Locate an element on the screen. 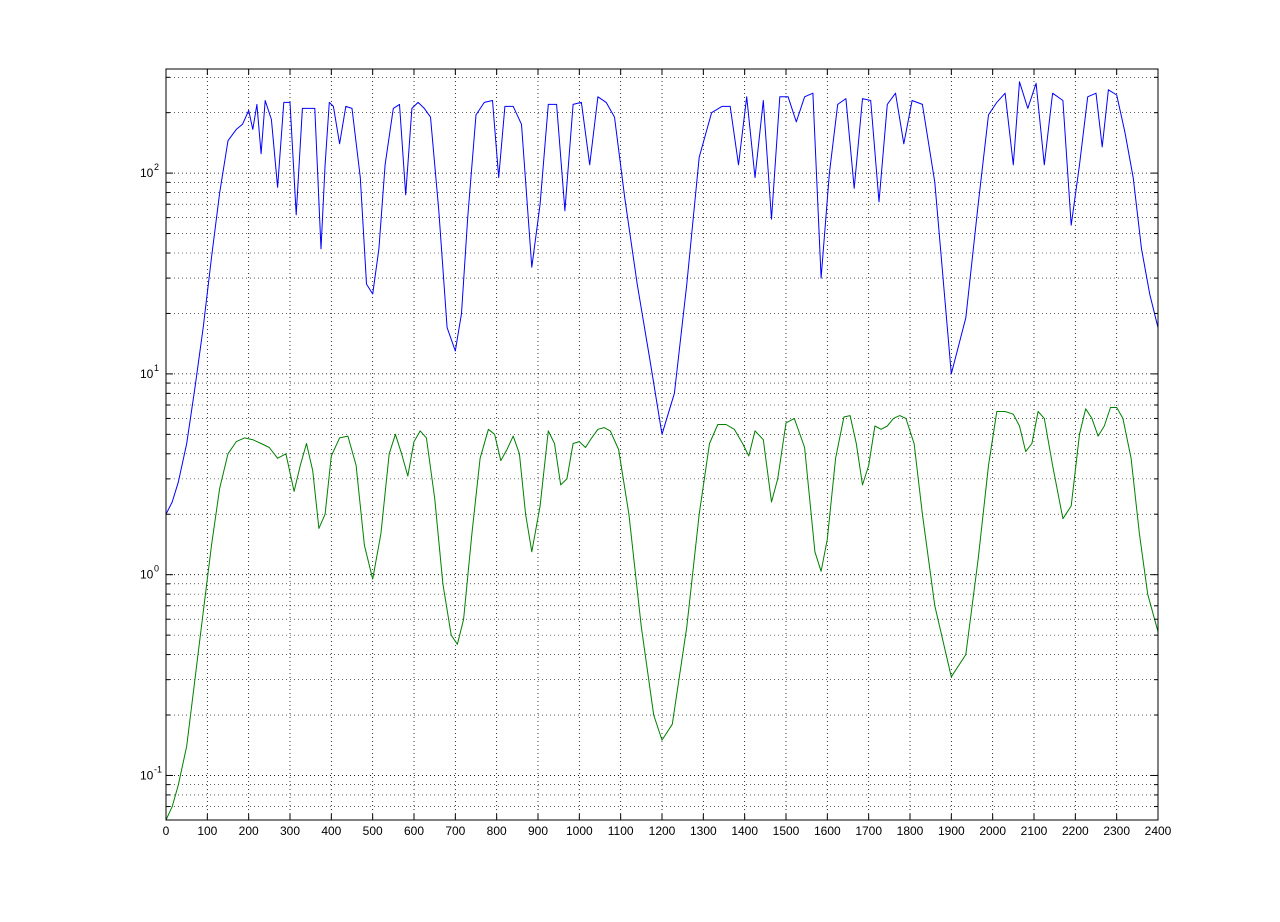 The height and width of the screenshot is (922, 1280). y-tick-label: 10 0 is located at coordinates (149, 573).